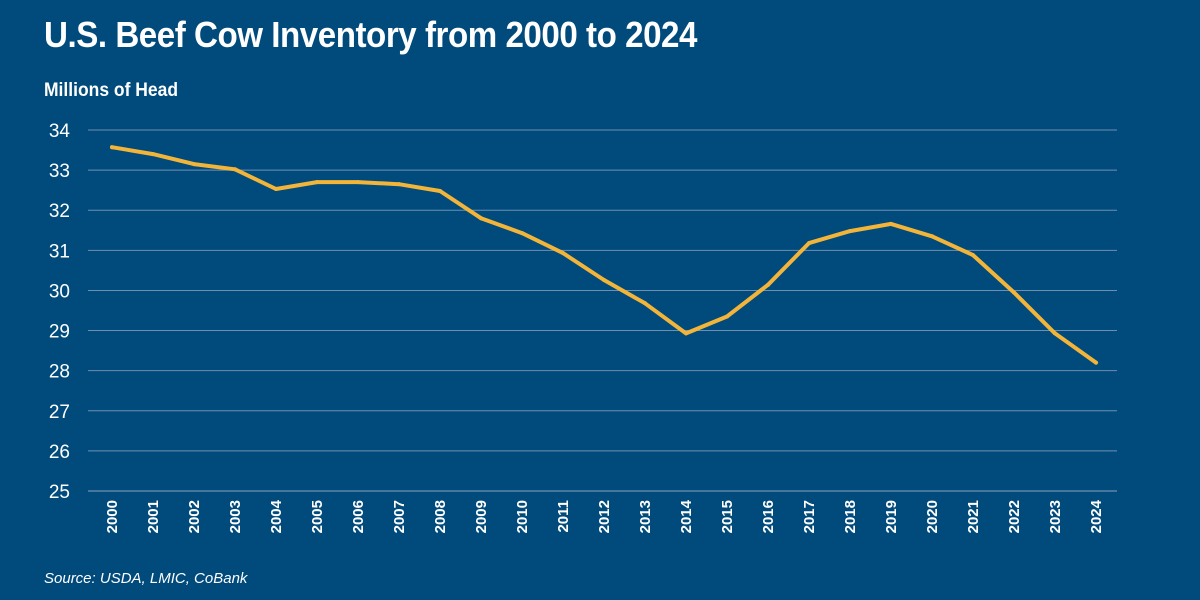 This screenshot has width=1200, height=600. Describe the element at coordinates (59, 332) in the screenshot. I see `y-tick-label: 29` at that location.